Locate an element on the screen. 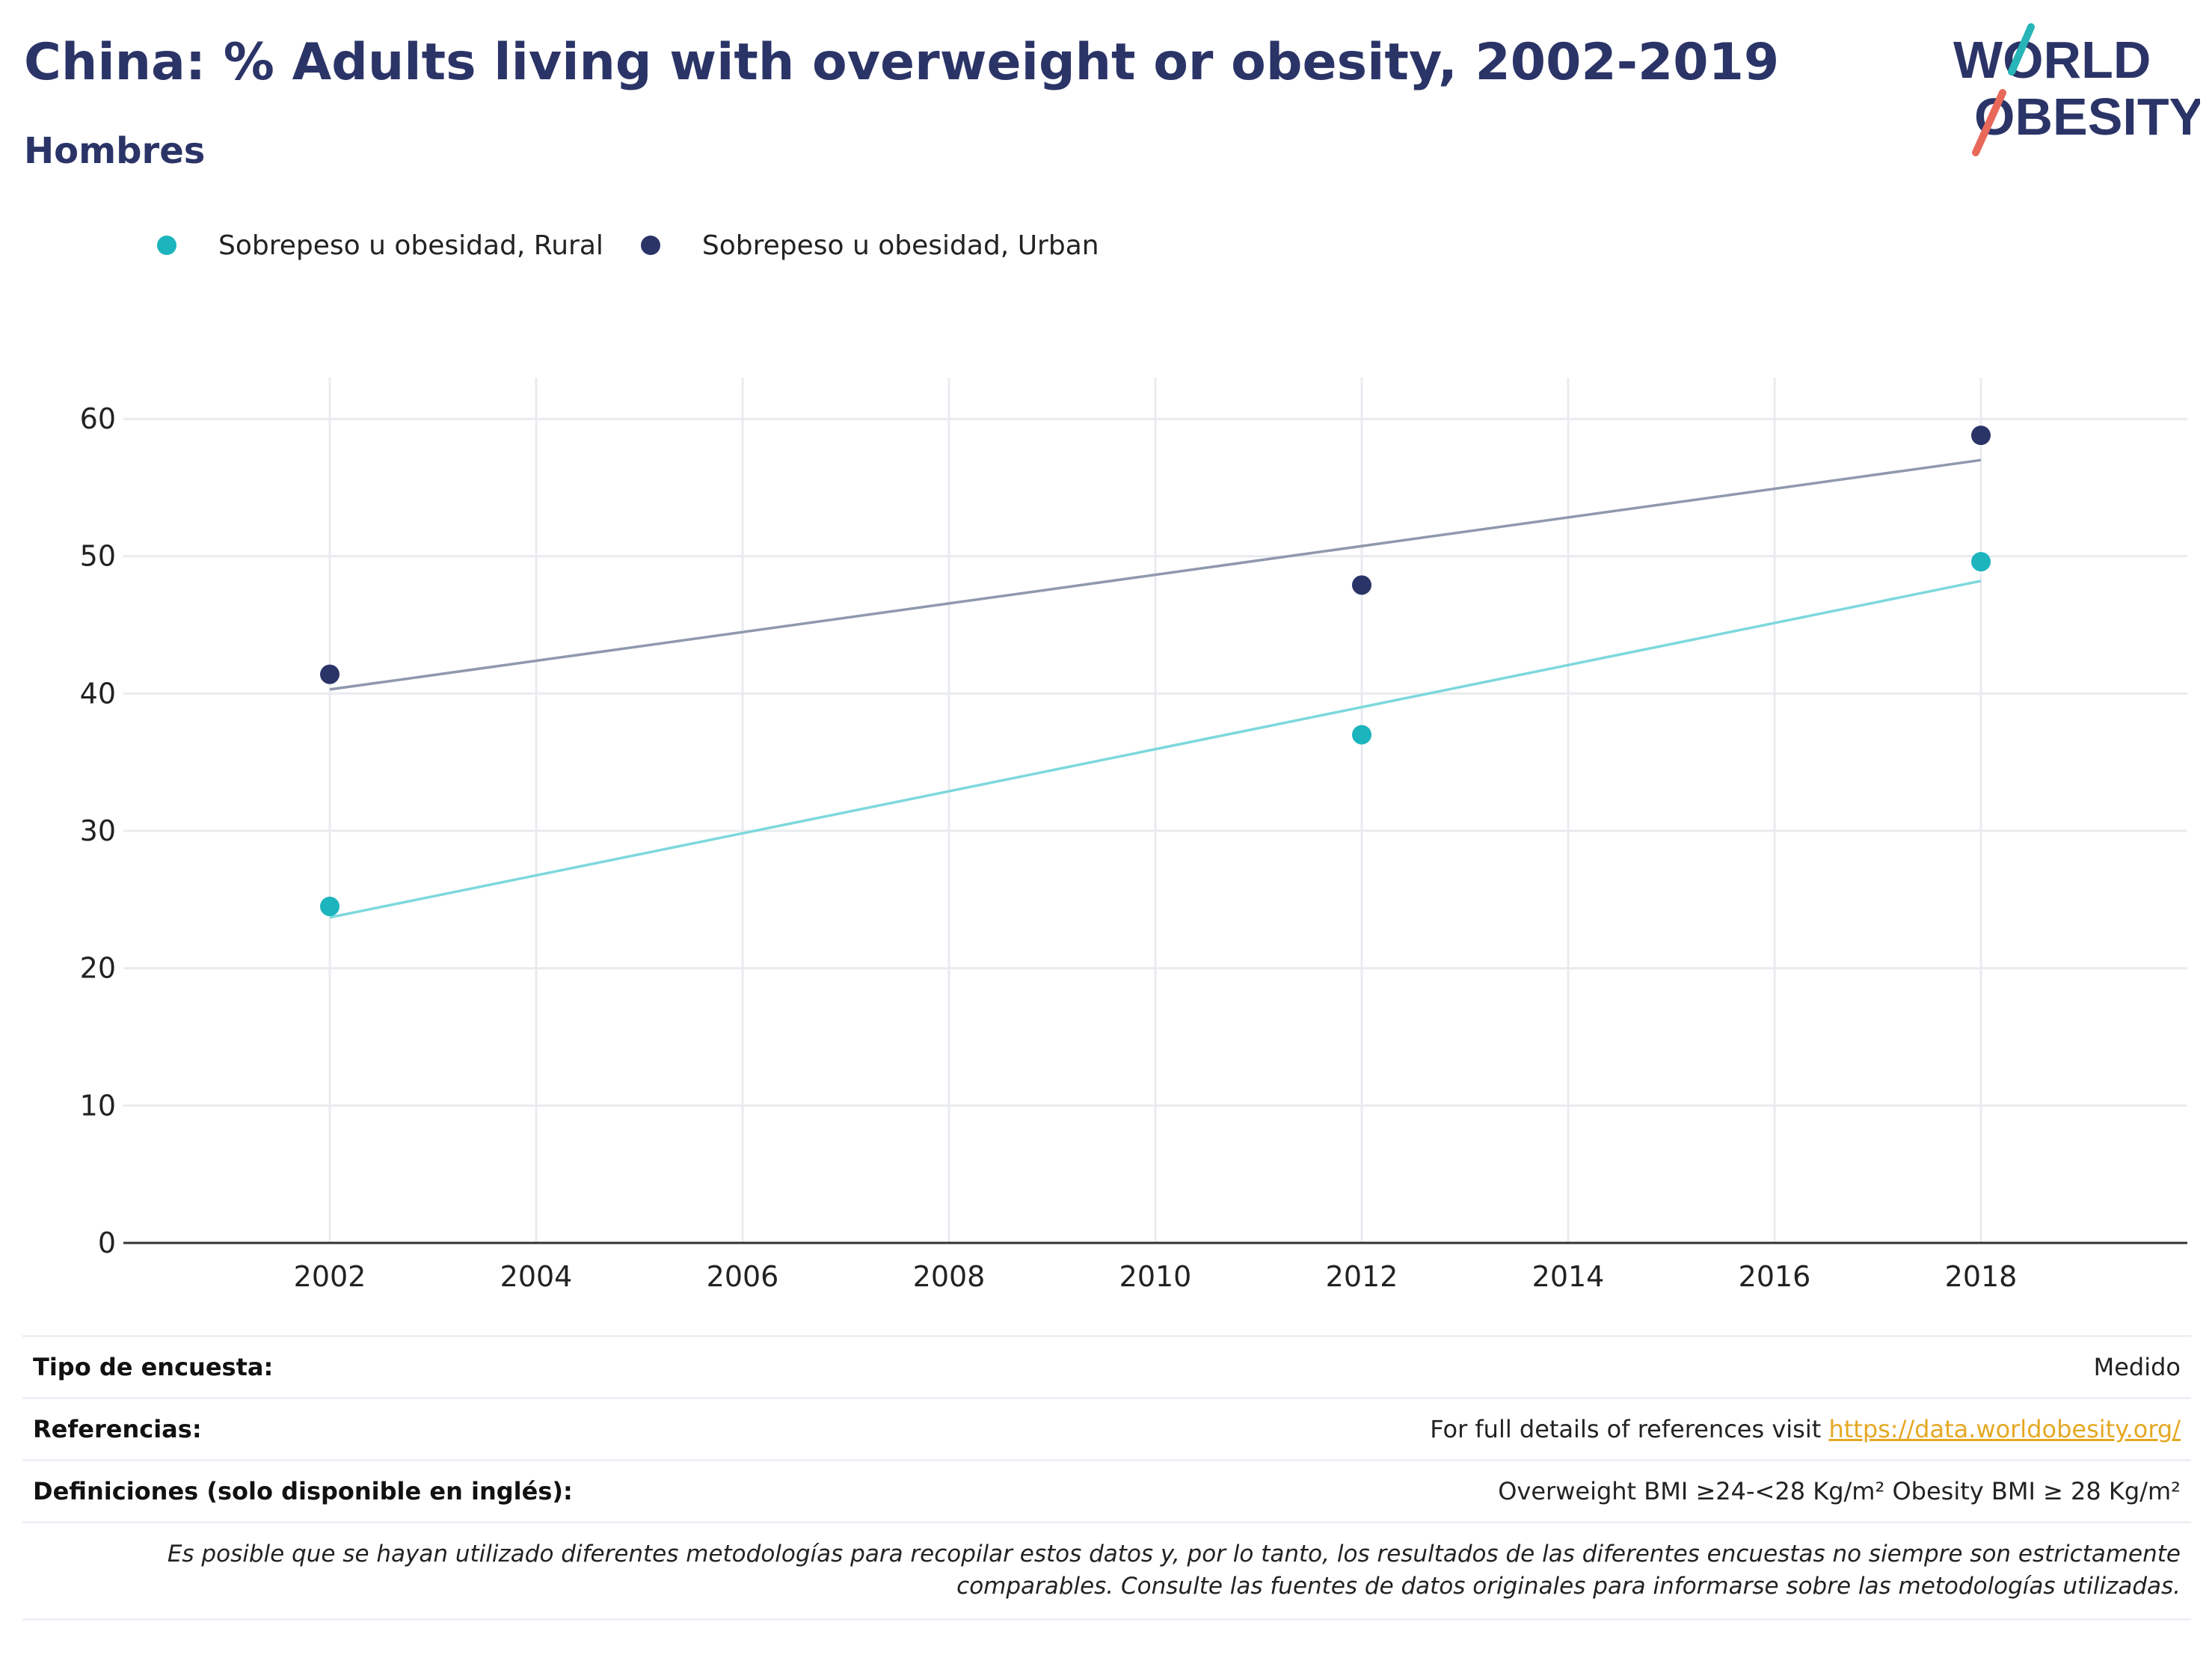  data-point-rural-2018 is located at coordinates (1981, 562).